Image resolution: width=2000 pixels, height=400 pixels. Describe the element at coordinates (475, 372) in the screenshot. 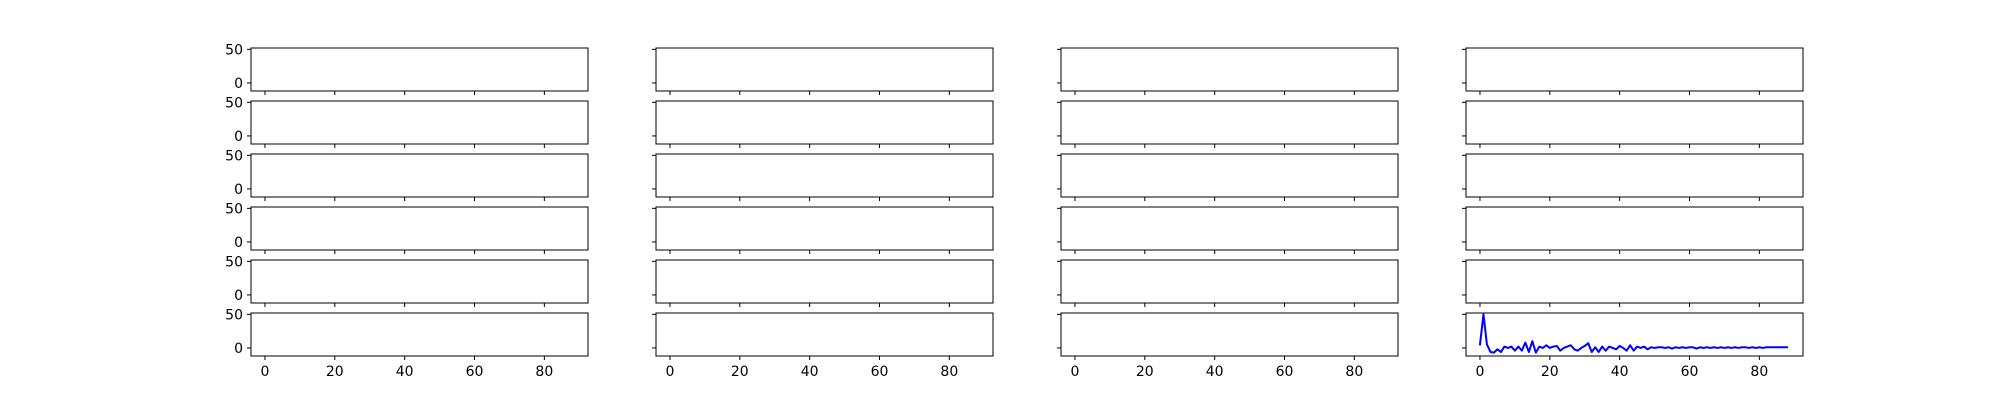

I see `x-tick-label-r5-c0-3: 60` at that location.